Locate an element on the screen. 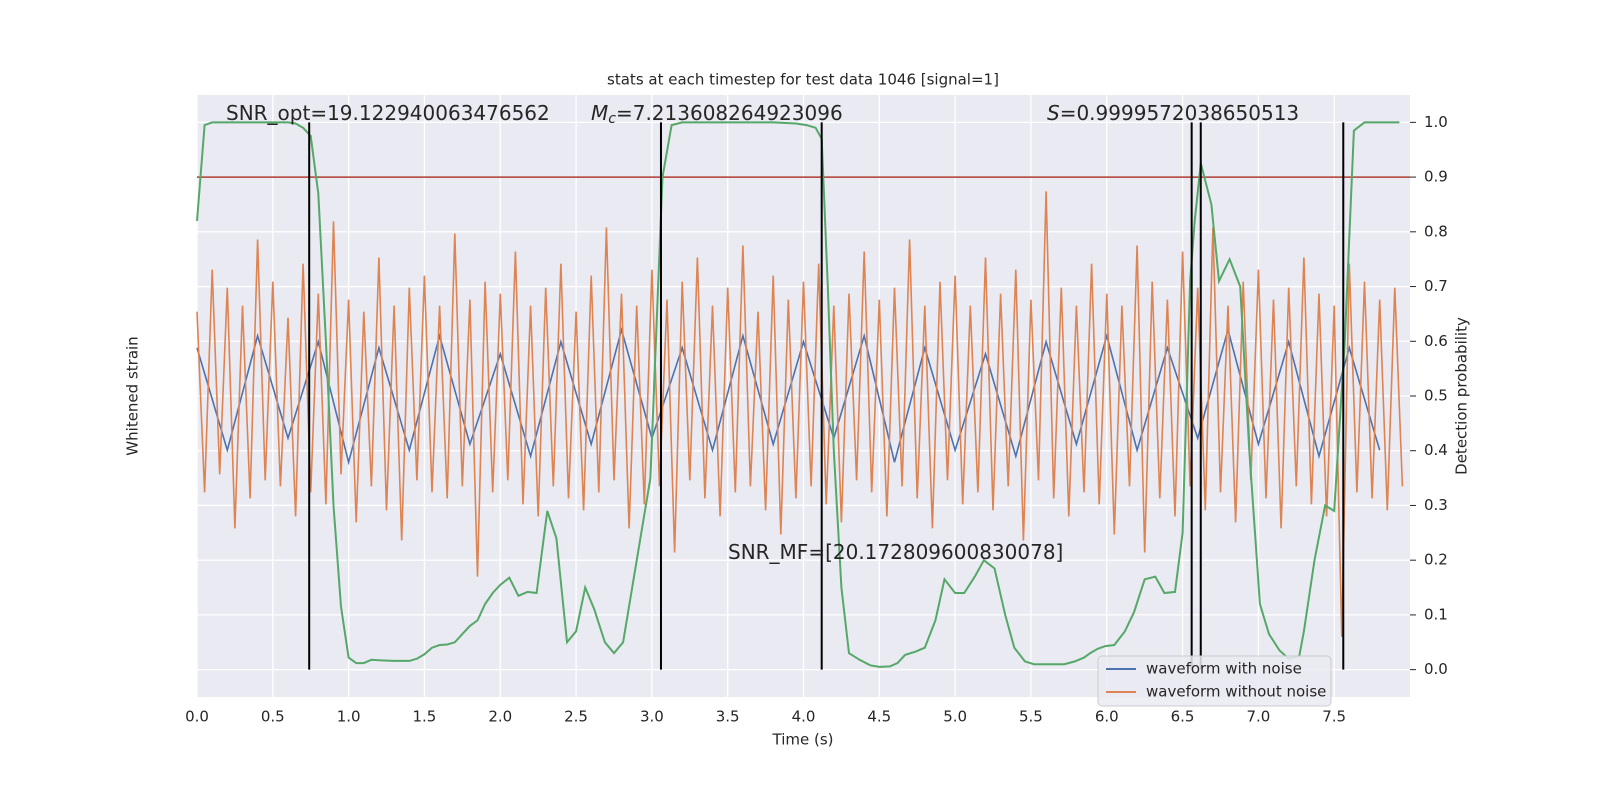 The height and width of the screenshot is (800, 1600). legend-box is located at coordinates (1214, 681).